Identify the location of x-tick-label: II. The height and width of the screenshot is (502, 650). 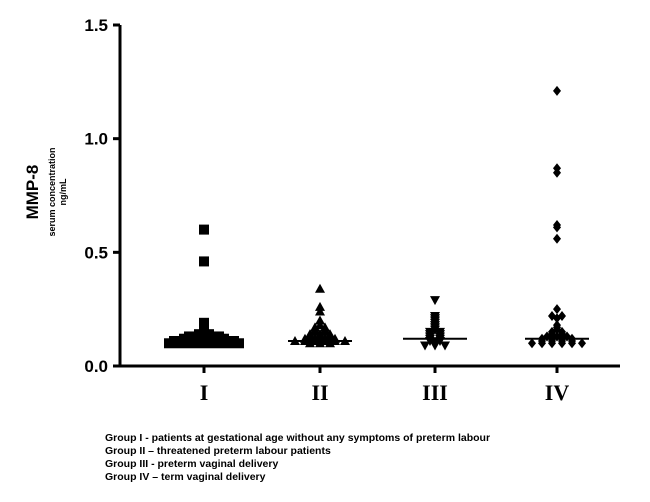
(319, 392).